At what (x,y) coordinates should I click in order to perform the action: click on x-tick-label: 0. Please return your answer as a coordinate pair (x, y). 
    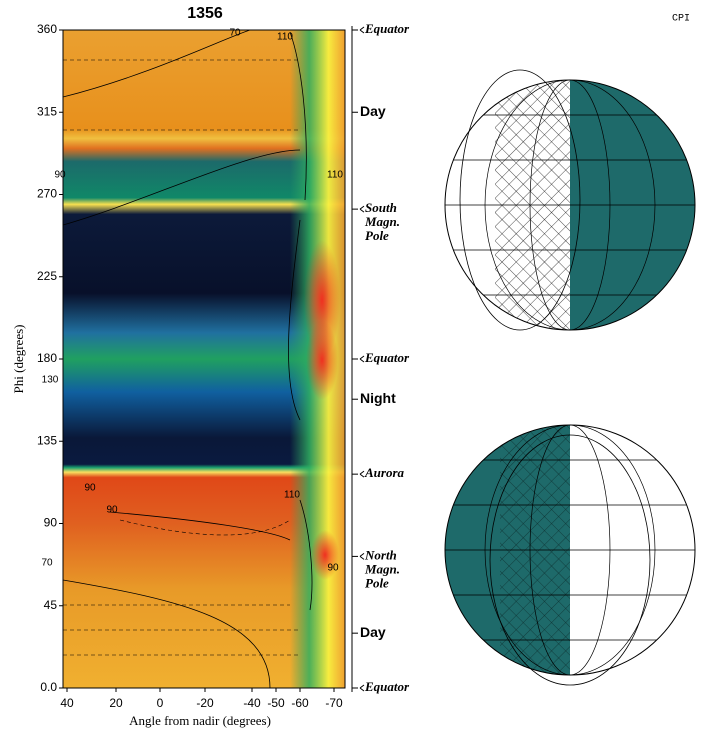
    Looking at the image, I should click on (160, 703).